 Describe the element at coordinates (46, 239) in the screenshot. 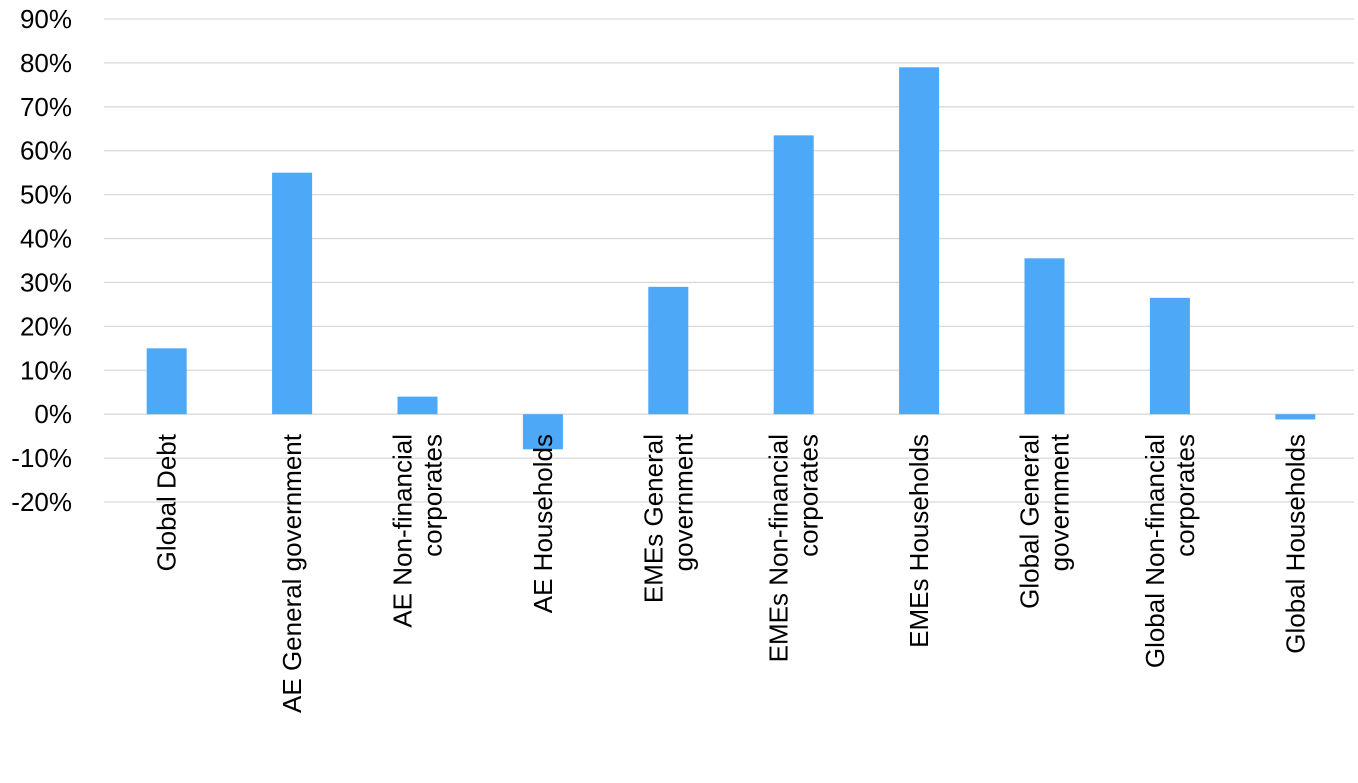

I see `y-tick-label: 40%` at that location.